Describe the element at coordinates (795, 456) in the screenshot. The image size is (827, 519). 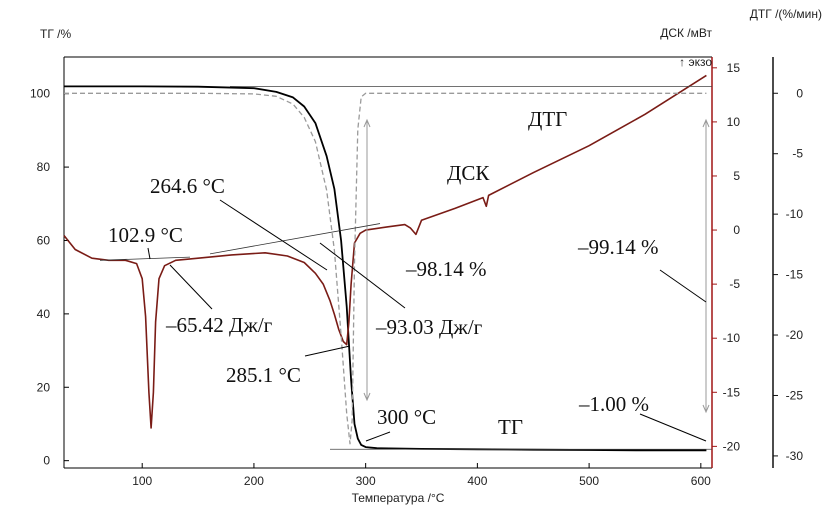
I see `dtg-tick-label: -30` at that location.